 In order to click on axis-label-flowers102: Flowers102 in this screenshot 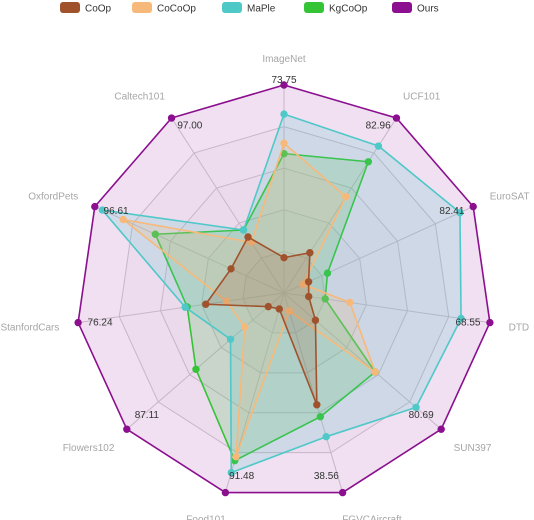, I will do `click(89, 448)`.